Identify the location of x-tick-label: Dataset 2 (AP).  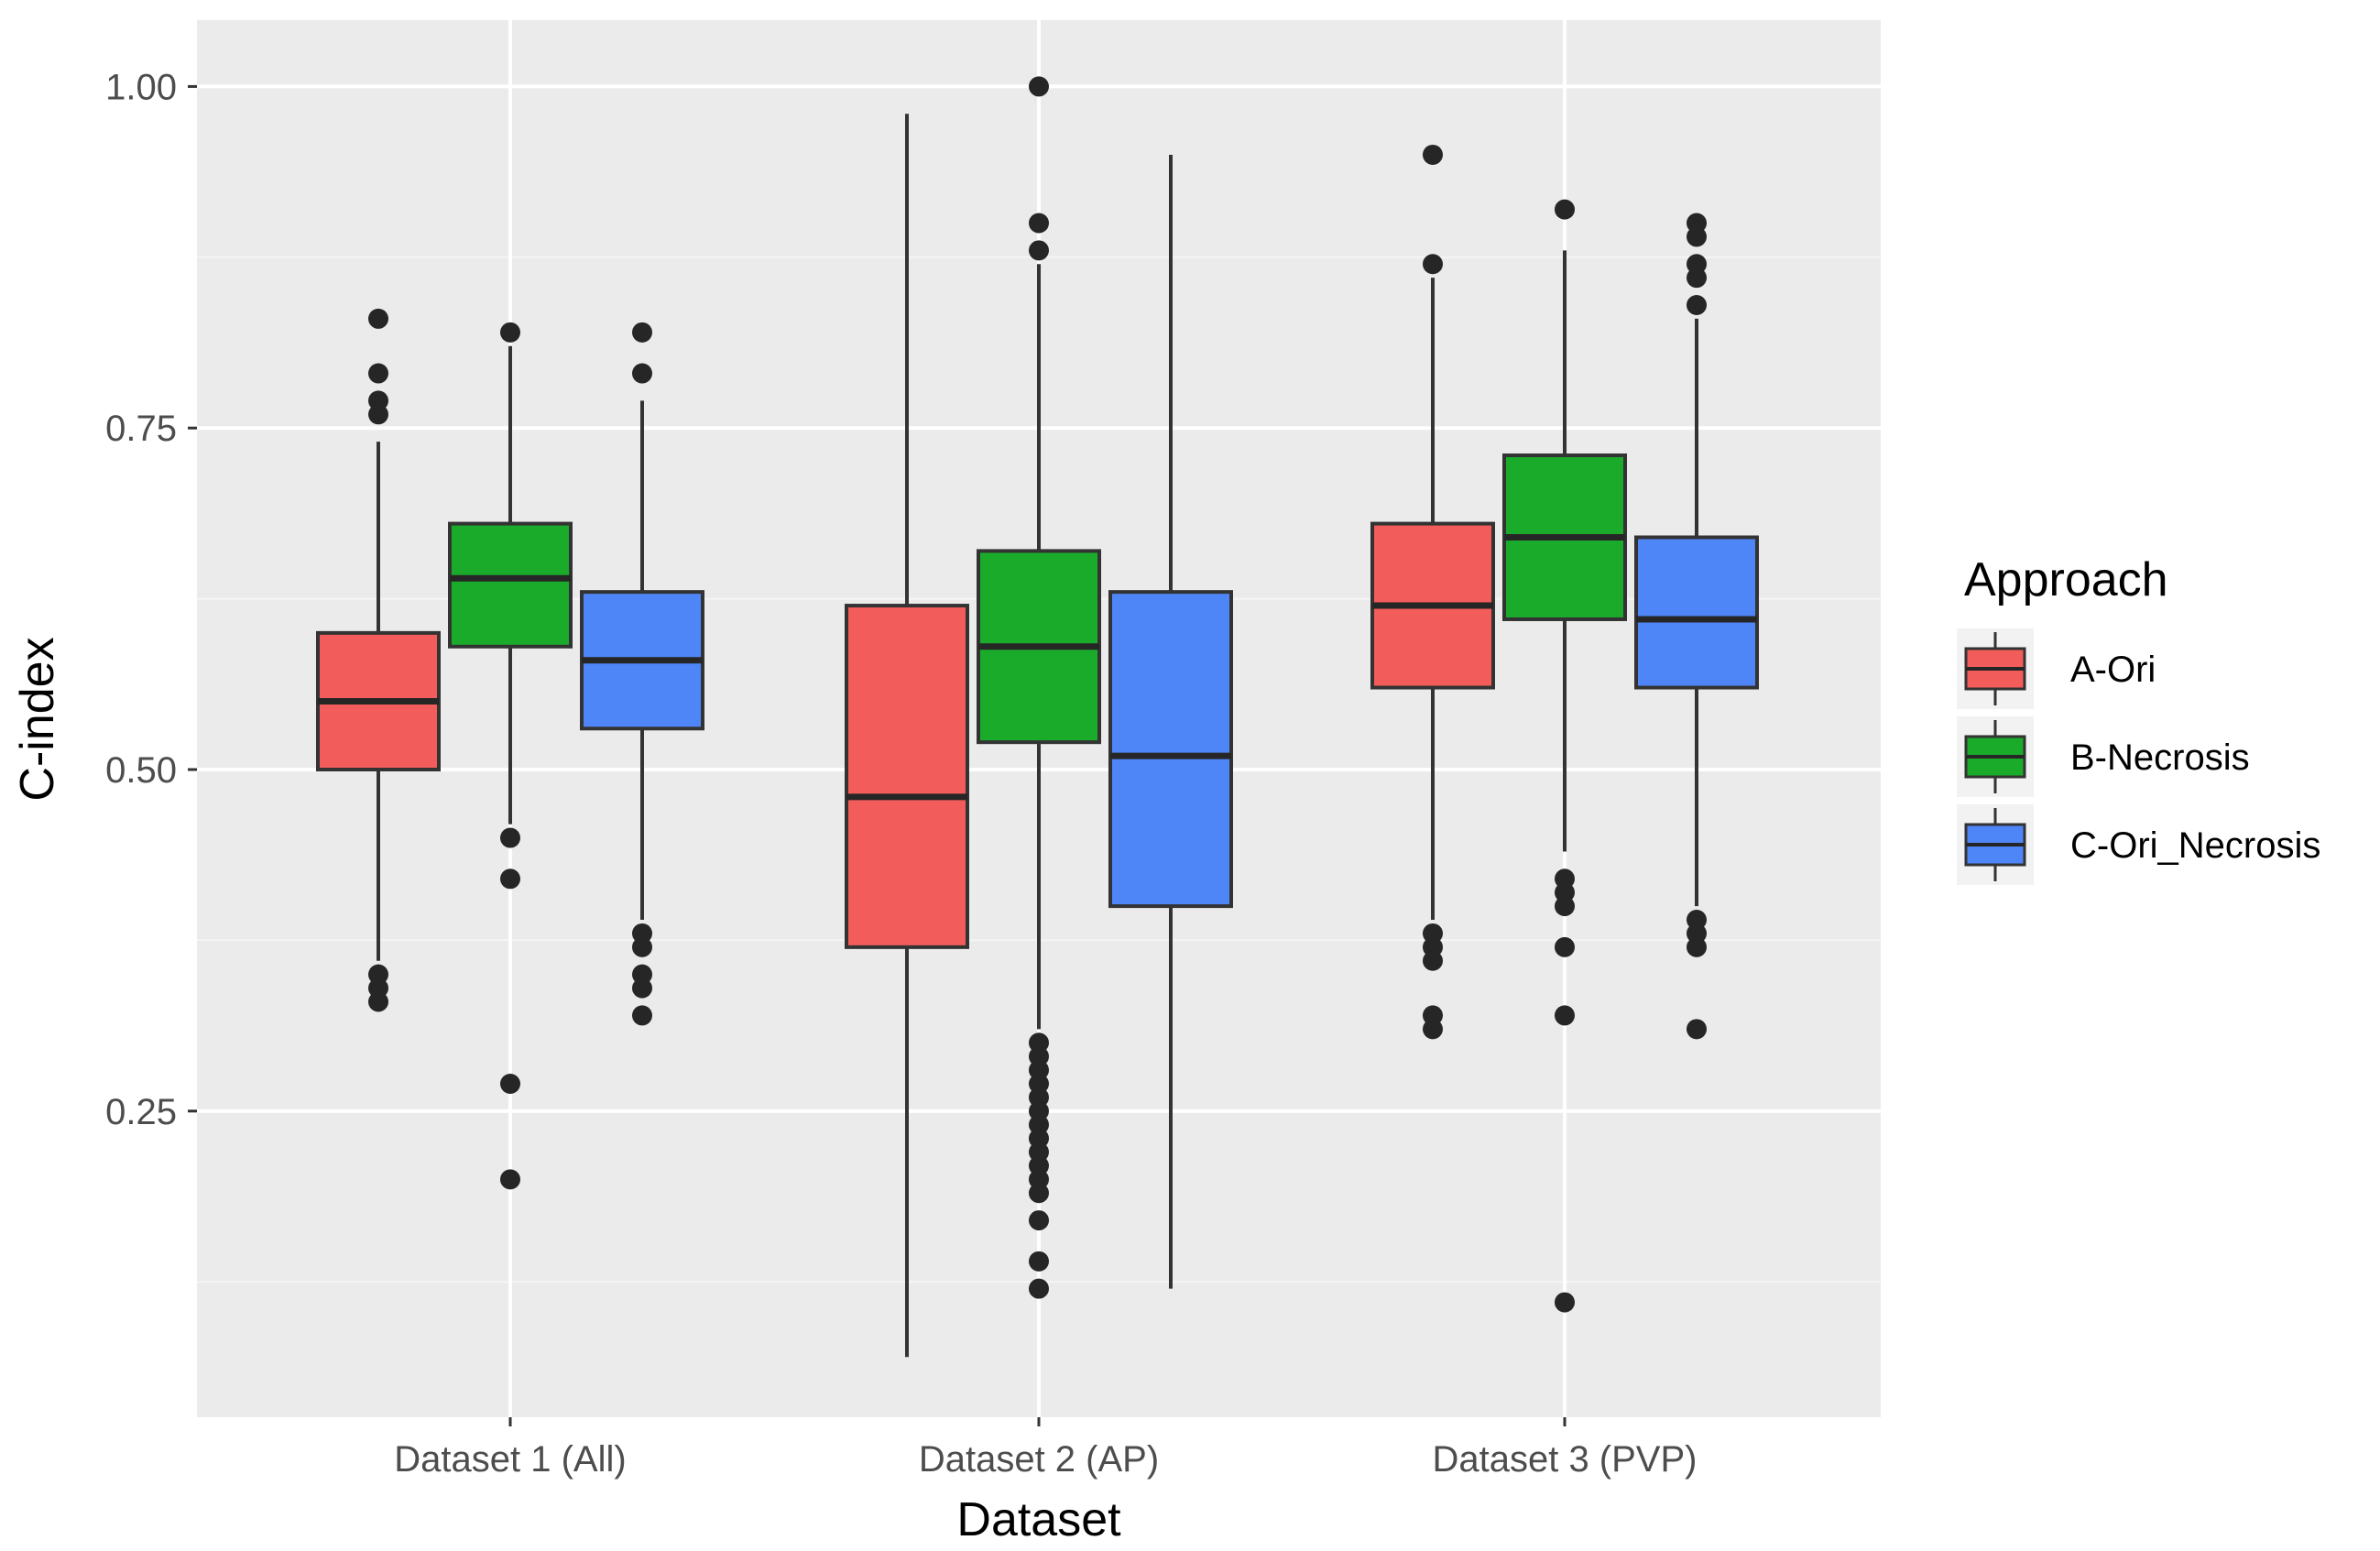
(1039, 1459).